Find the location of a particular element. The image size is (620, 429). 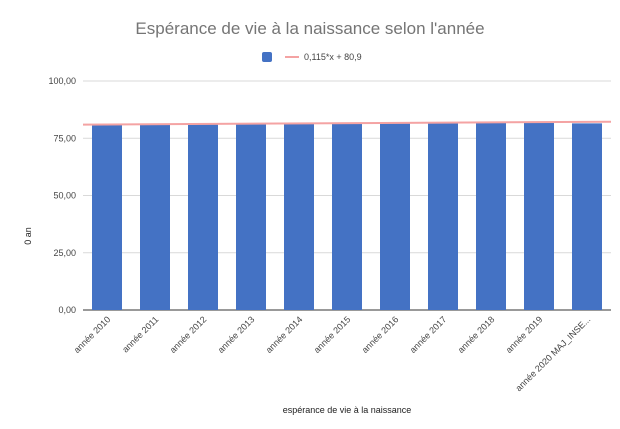

x-tick-label: année 2014 is located at coordinates (284, 334).